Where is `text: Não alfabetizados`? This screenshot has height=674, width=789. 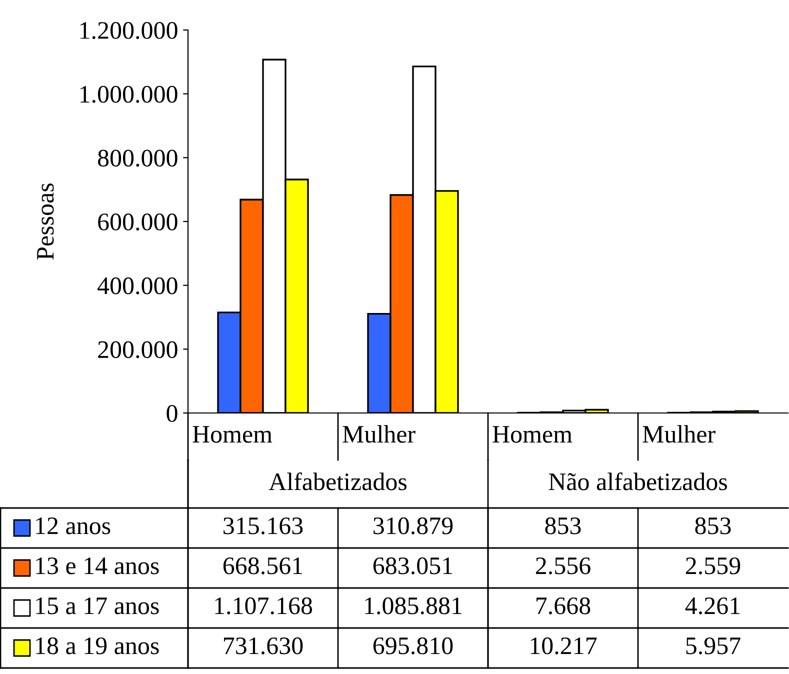 text: Não alfabetizados is located at coordinates (637, 481).